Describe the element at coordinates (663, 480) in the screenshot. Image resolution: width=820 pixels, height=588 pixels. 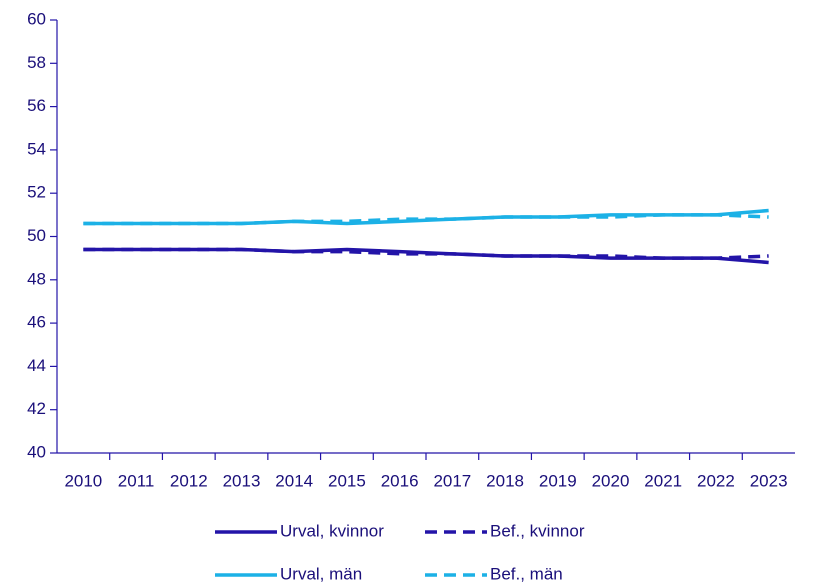
I see `x-tick-label: 2021` at that location.